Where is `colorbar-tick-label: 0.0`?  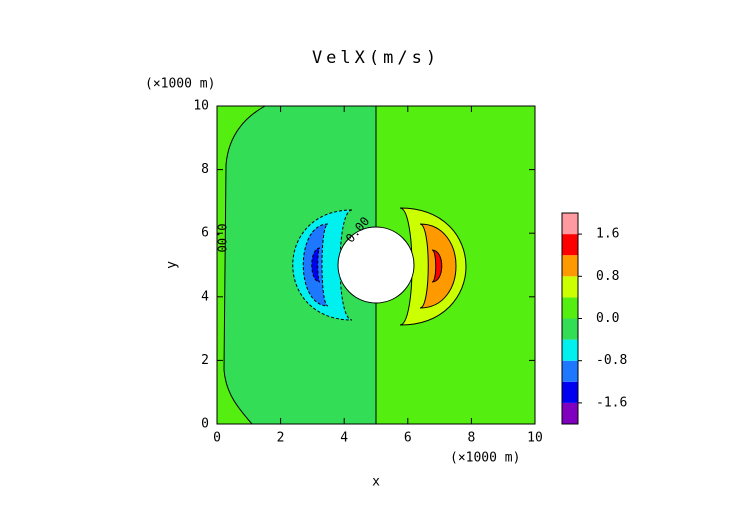 colorbar-tick-label: 0.0 is located at coordinates (607, 318).